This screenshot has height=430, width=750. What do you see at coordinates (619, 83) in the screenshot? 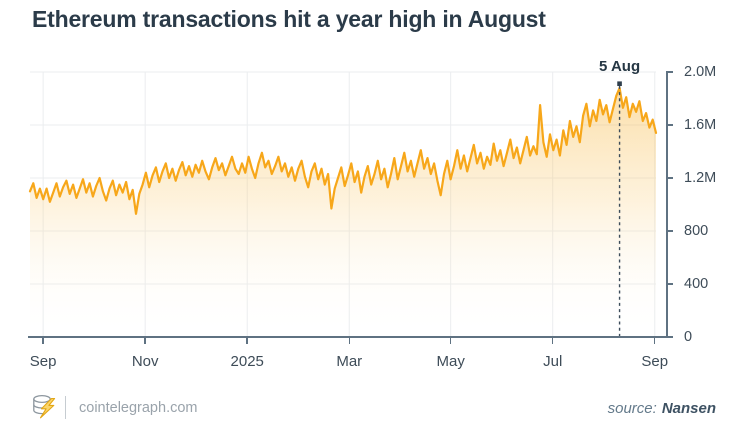
I see `annotation-marker` at bounding box center [619, 83].